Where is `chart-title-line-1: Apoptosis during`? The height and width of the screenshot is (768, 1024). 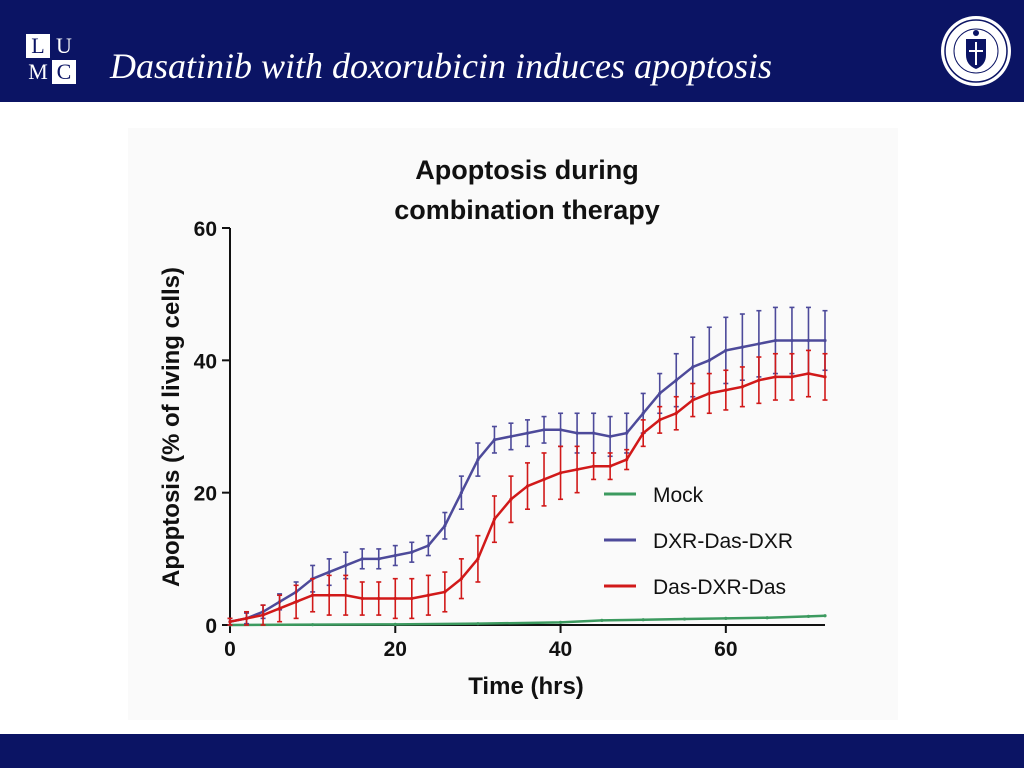
chart-title-line-1: Apoptosis during is located at coordinates (526, 170).